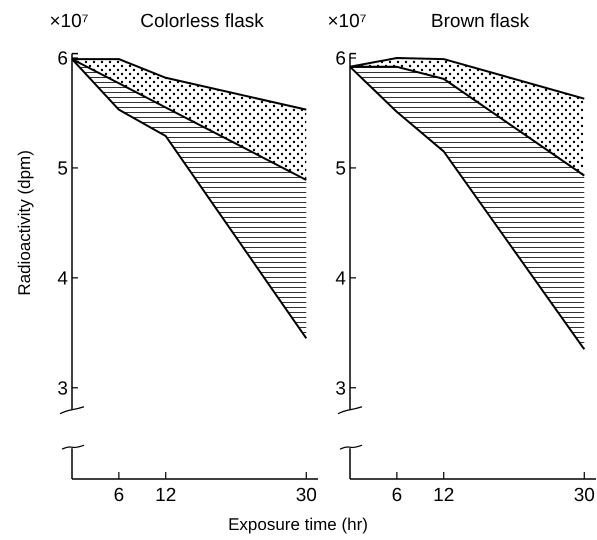  Describe the element at coordinates (24, 223) in the screenshot. I see `y-axis-title: Radioactivity (dpm)` at that location.